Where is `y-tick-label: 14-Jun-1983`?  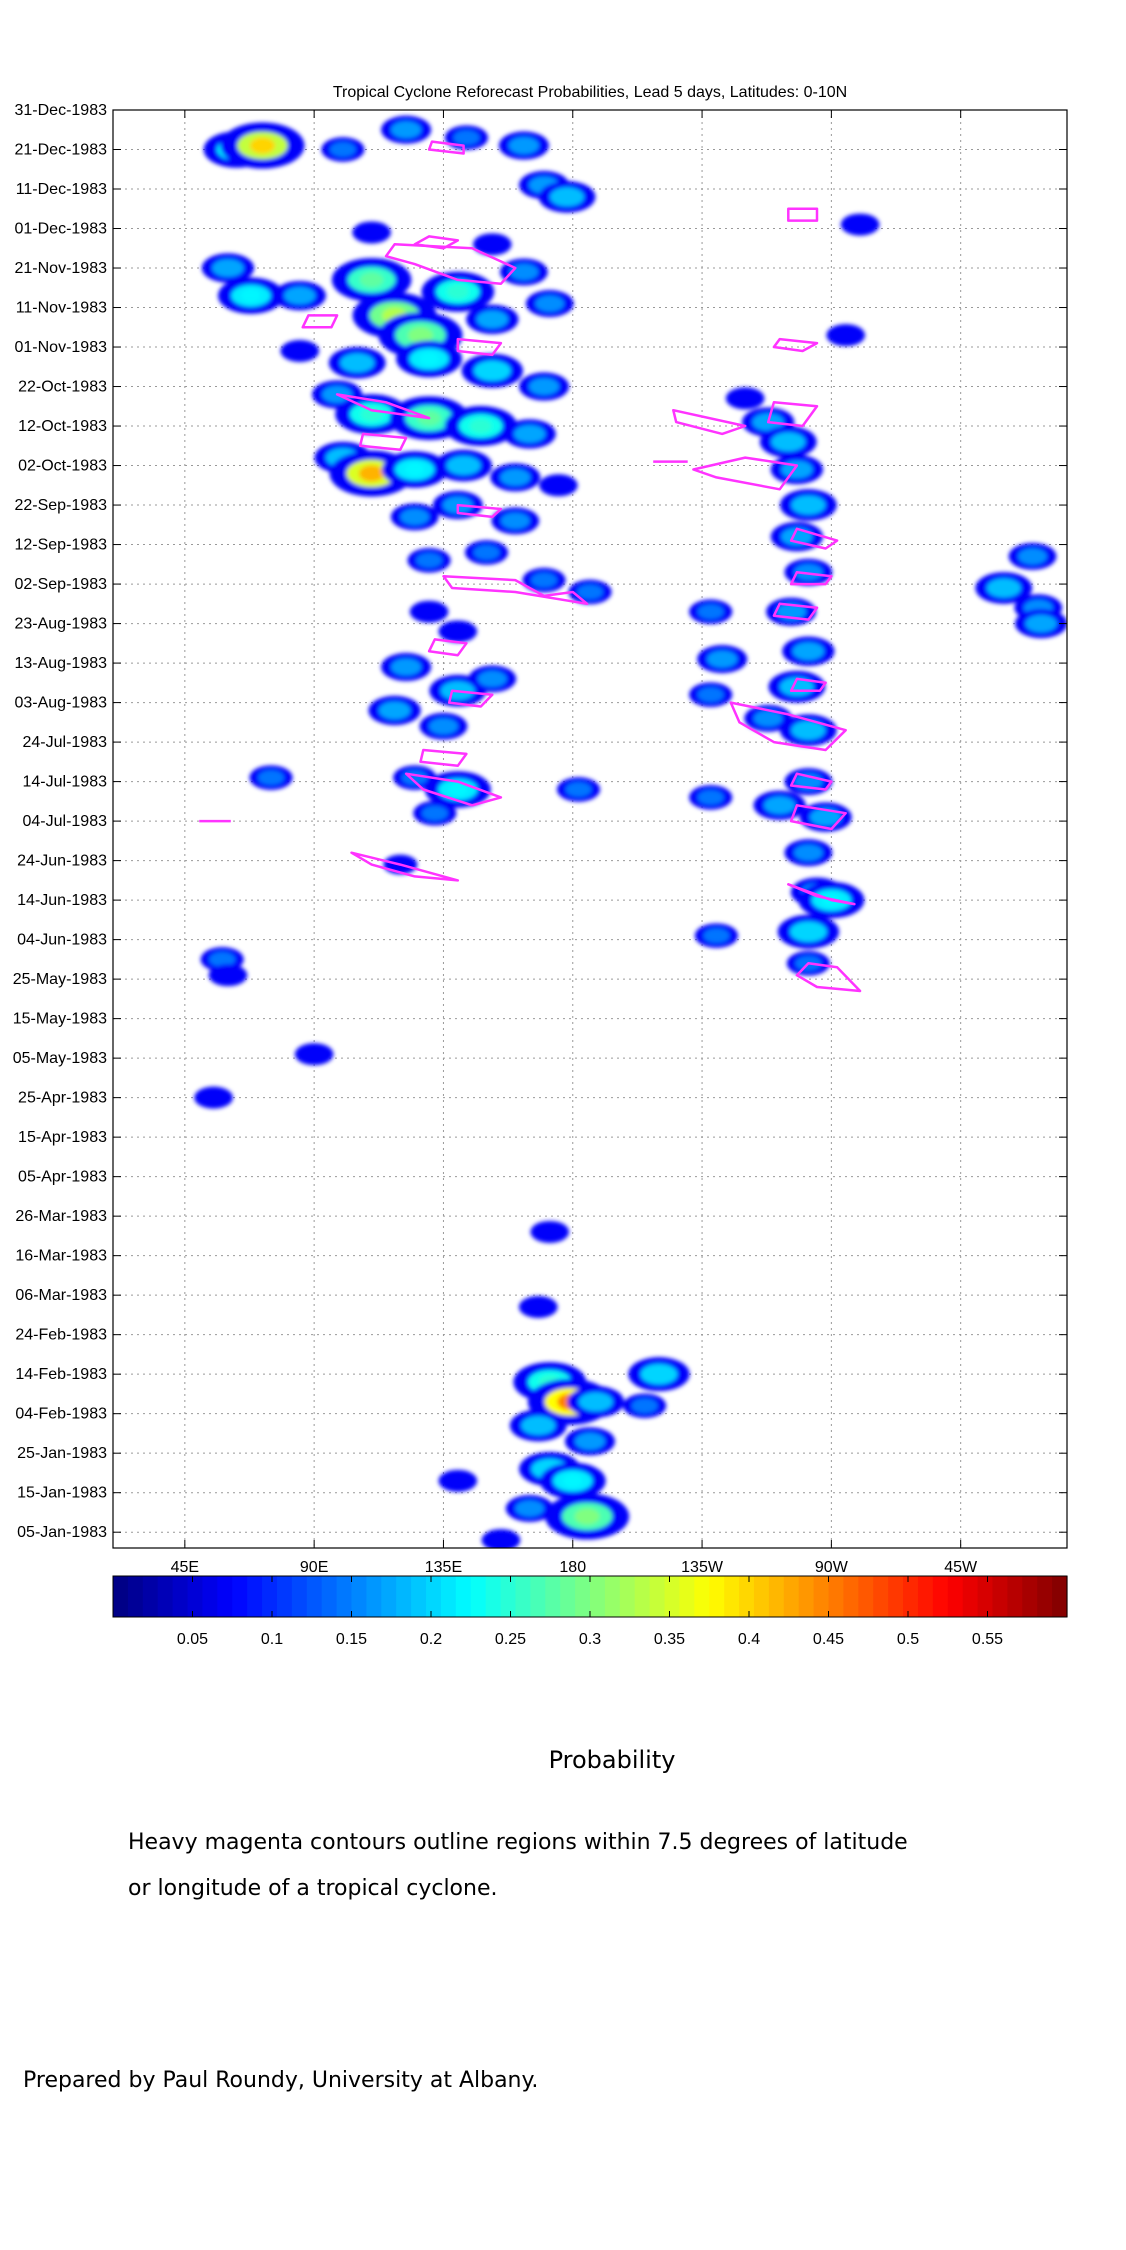 y-tick-label: 14-Jun-1983 is located at coordinates (62, 900).